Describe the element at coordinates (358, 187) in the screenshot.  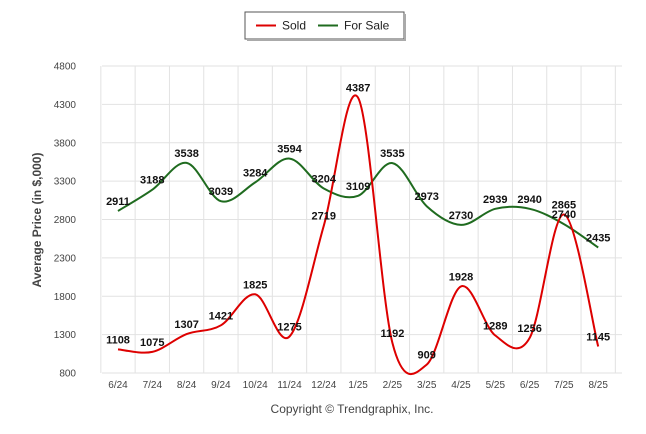
I see `data-label-for-sale: 3109` at that location.